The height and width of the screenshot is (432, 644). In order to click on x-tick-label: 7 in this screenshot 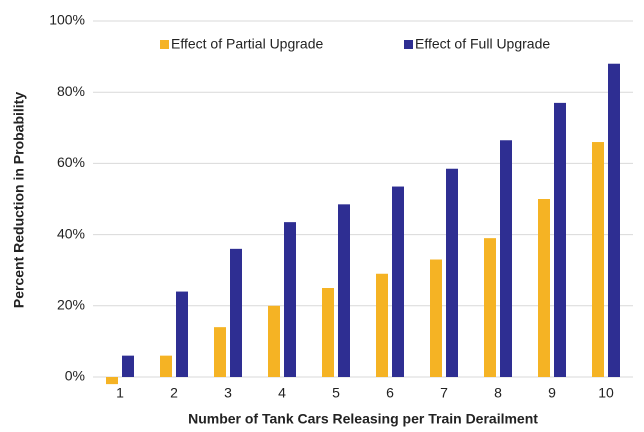, I will do `click(444, 393)`.